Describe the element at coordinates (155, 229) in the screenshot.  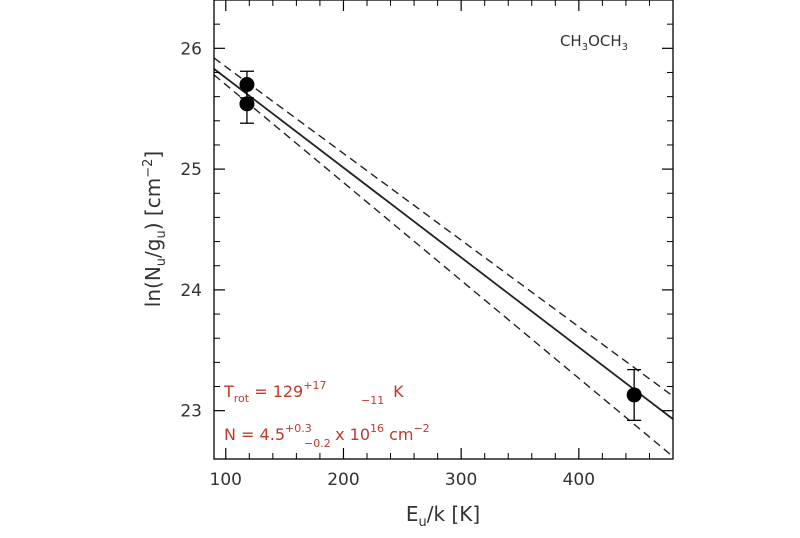
I see `y-axis-label: ln(Nu/gu) [cm−2]` at that location.